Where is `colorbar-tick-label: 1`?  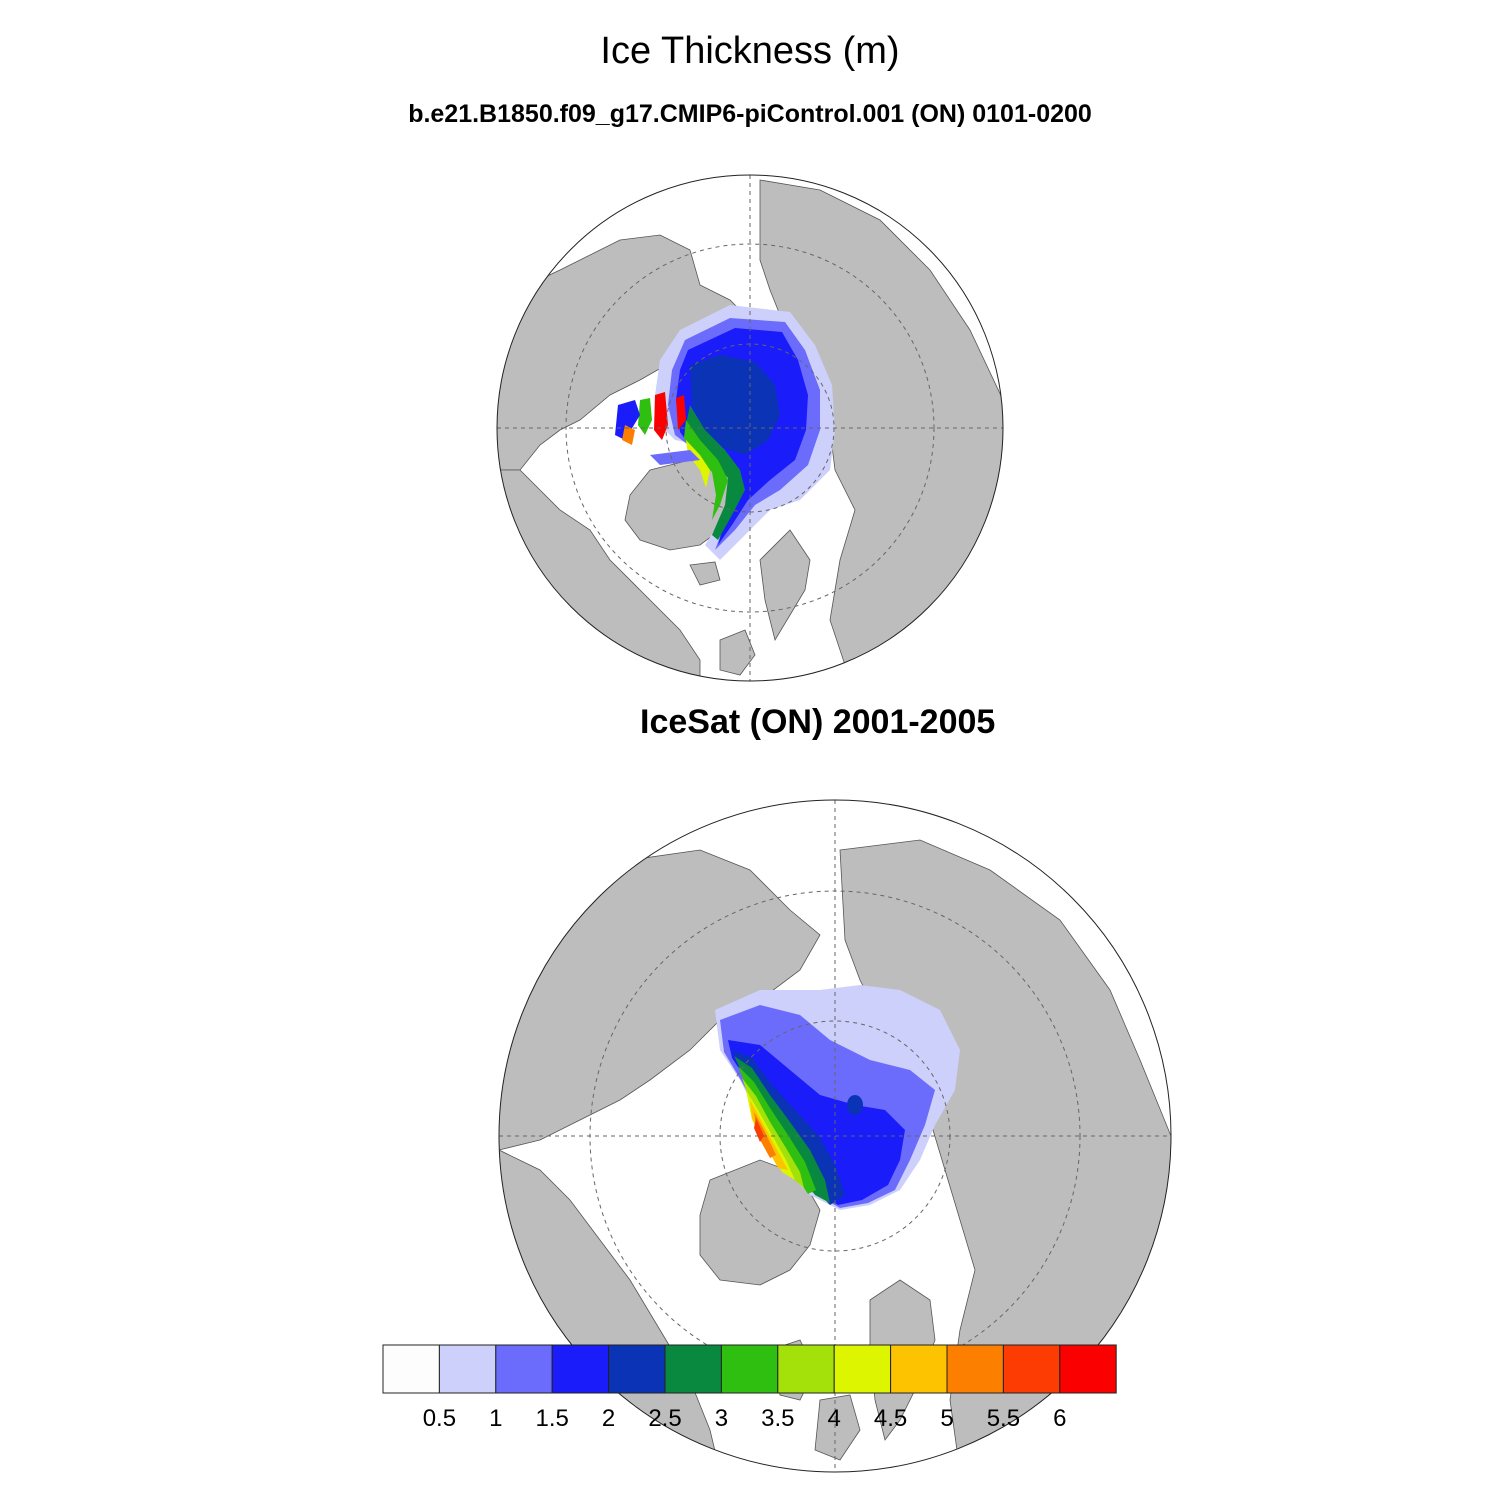
colorbar-tick-label: 1 is located at coordinates (496, 1418).